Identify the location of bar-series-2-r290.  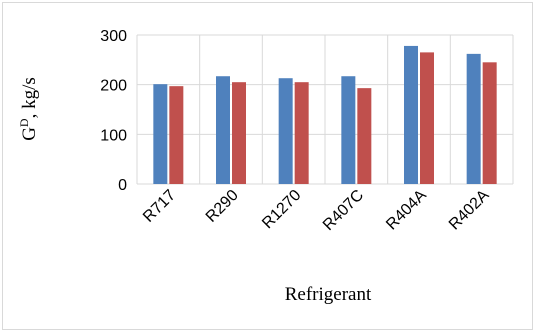
(239, 133).